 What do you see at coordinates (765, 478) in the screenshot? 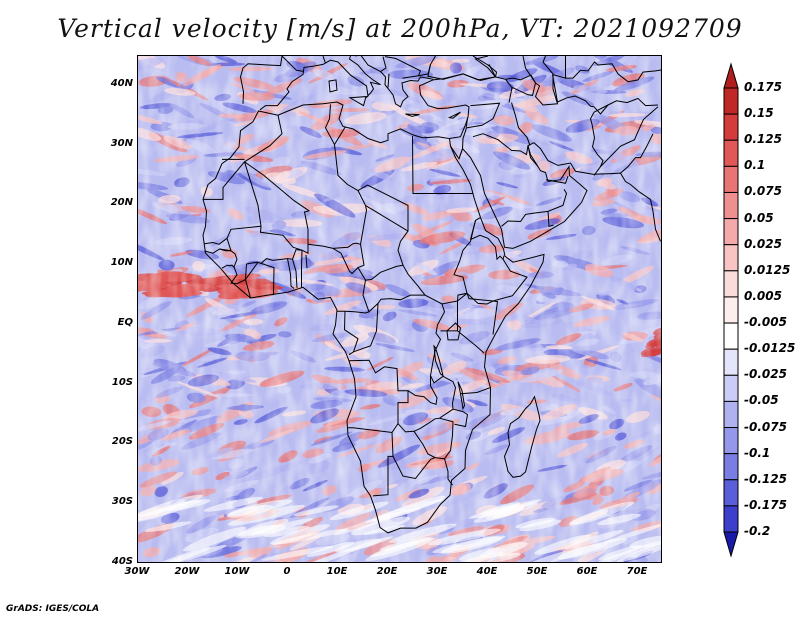
I see `colorbar-label: -0.125` at bounding box center [765, 478].